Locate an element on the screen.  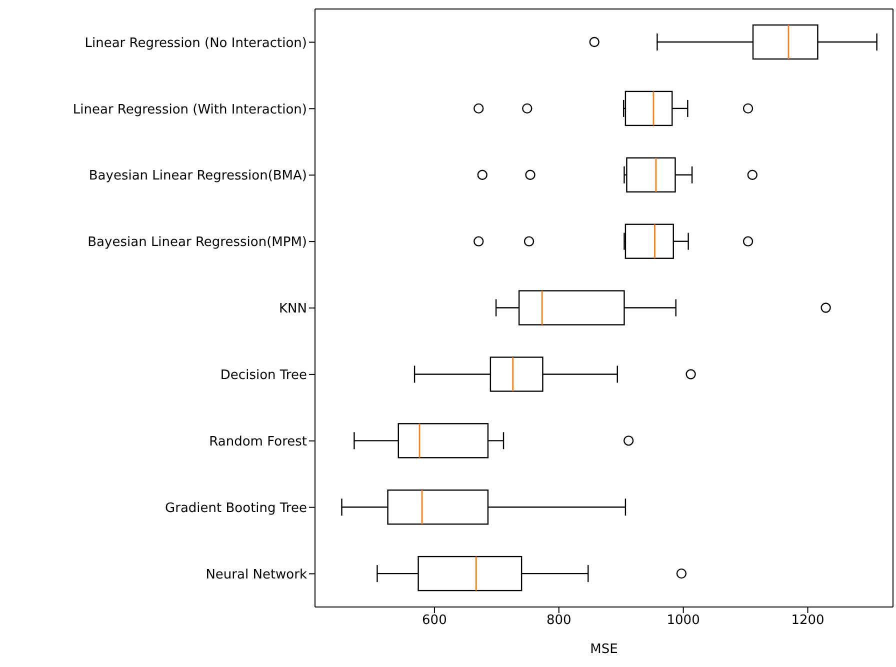
x-tick-label: 1200 is located at coordinates (807, 620).